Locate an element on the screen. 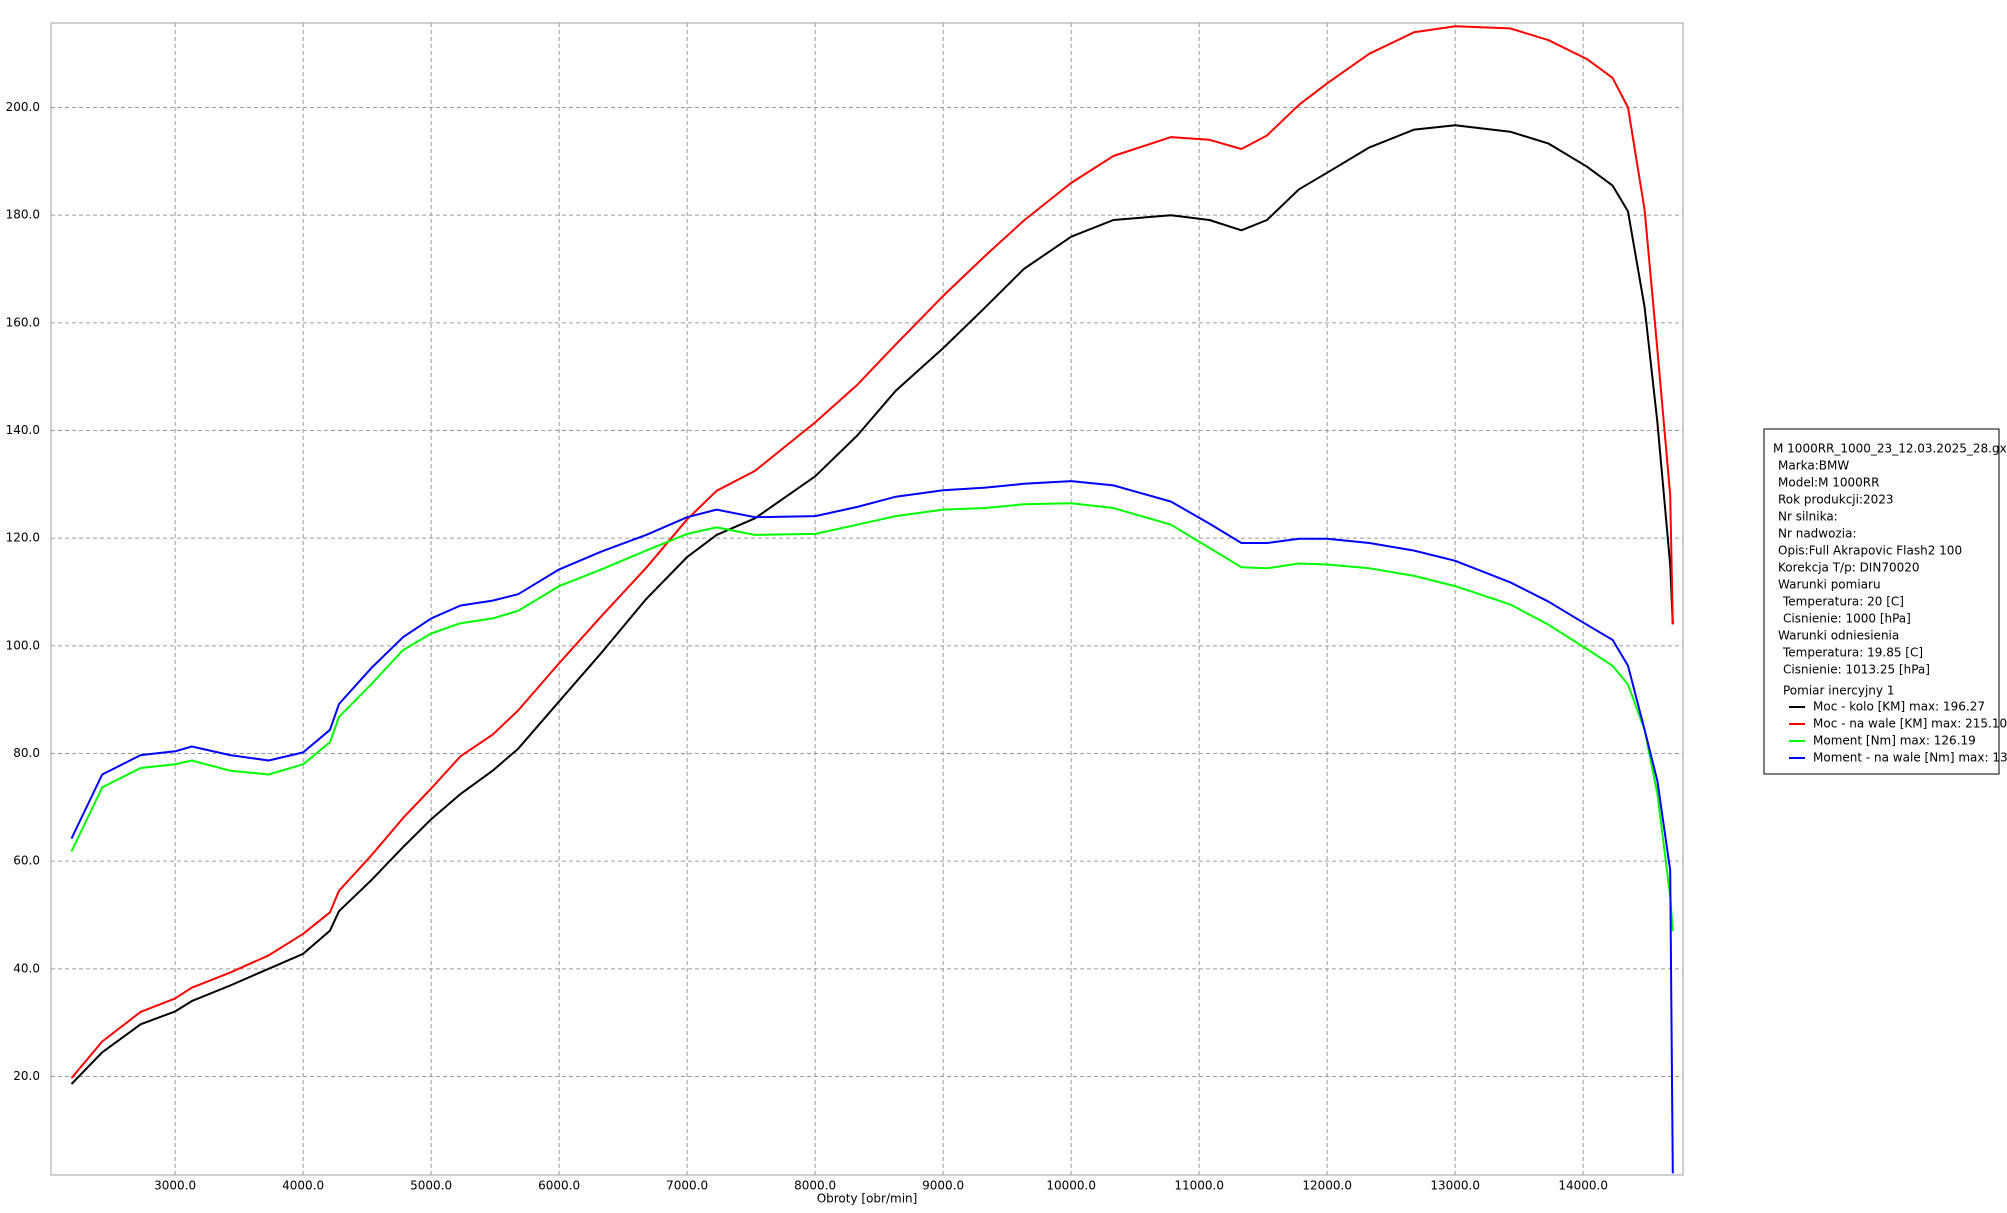 The width and height of the screenshot is (2007, 1213). y-tick-label: 140.0 is located at coordinates (23, 430).